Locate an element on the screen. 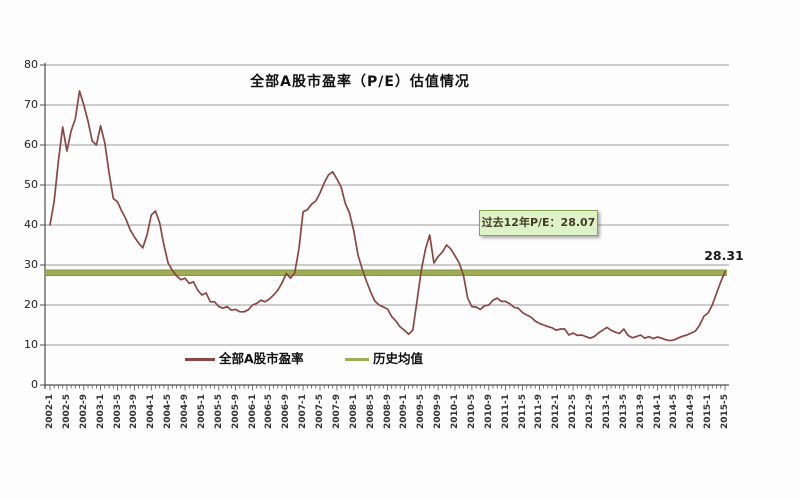 This screenshot has width=800, height=500. x-axis-tick-label: 2006-5 is located at coordinates (269, 412).